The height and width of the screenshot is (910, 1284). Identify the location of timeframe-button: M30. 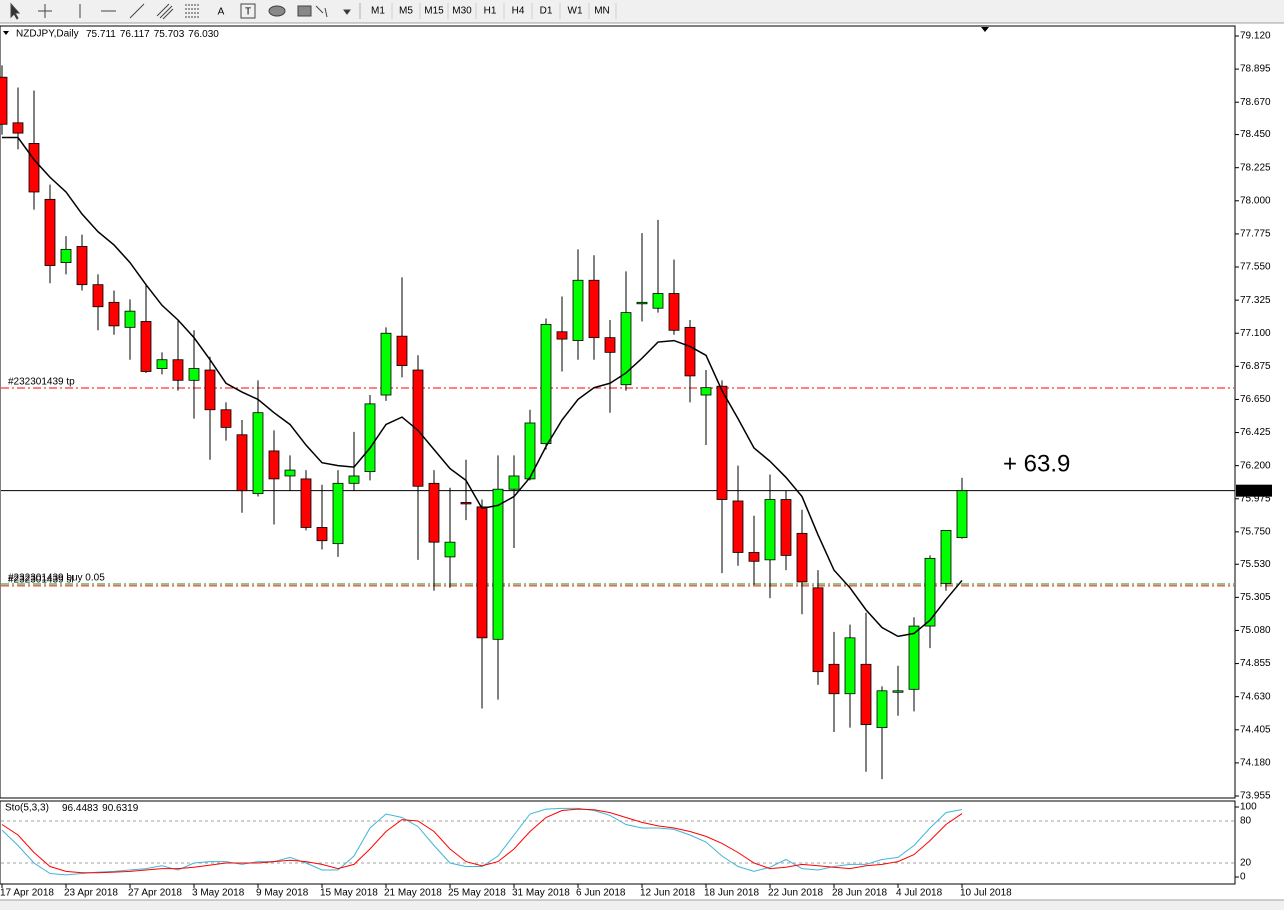
(462, 11).